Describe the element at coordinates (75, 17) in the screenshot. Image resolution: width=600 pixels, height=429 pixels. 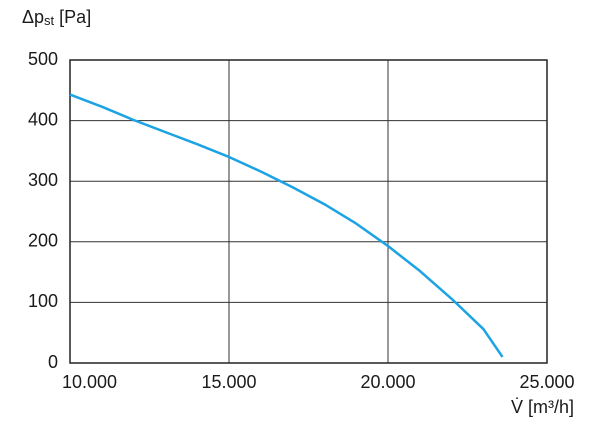
I see `y-axis-label-unit: [Pa]` at that location.